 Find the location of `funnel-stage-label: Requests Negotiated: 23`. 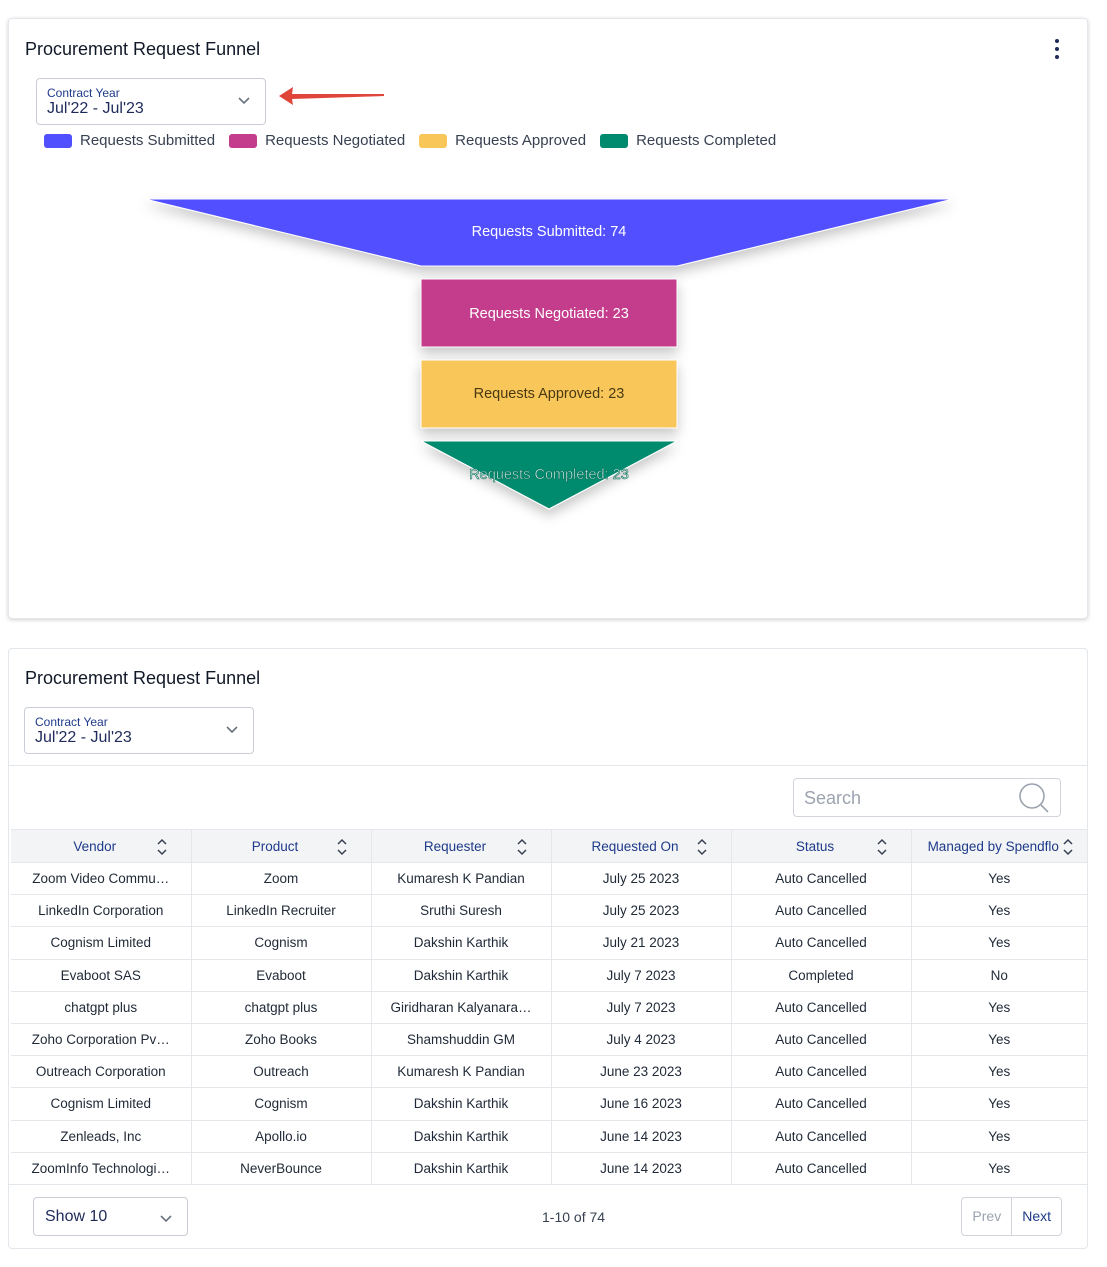

funnel-stage-label: Requests Negotiated: 23 is located at coordinates (549, 314).